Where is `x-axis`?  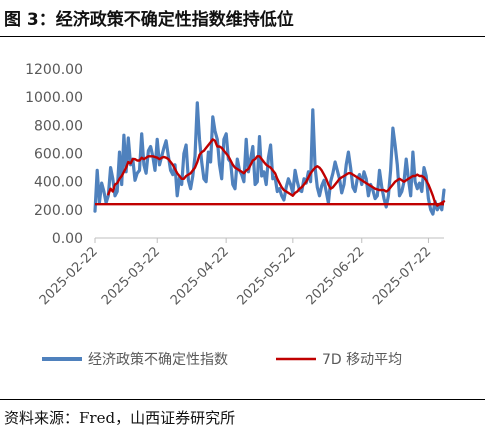 x-axis is located at coordinates (269, 240).